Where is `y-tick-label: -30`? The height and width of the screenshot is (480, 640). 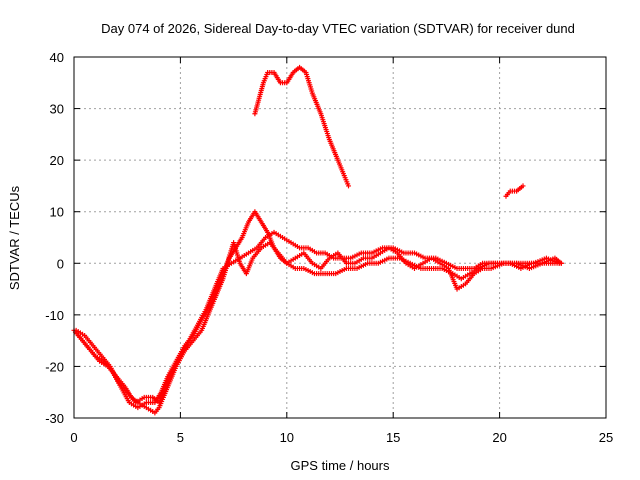 y-tick-label: -30 is located at coordinates (54, 418).